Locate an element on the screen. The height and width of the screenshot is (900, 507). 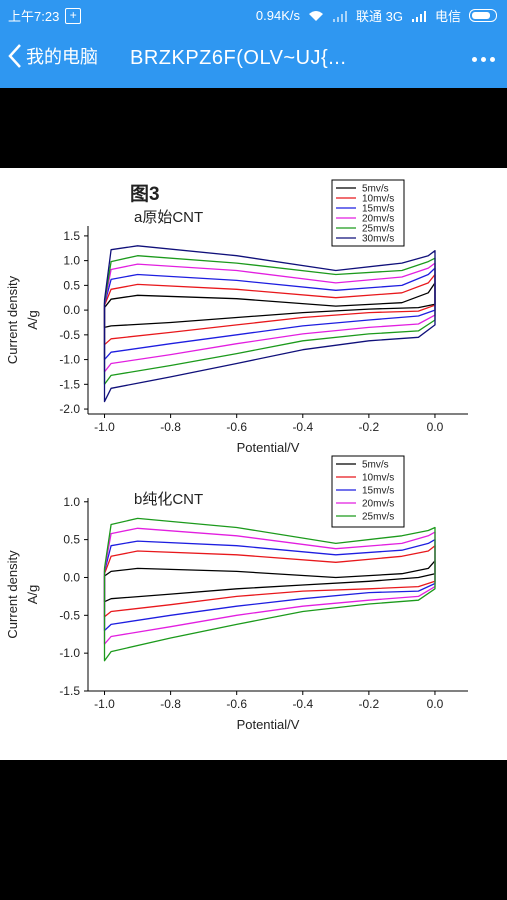
battery-icon is located at coordinates (483, 15).